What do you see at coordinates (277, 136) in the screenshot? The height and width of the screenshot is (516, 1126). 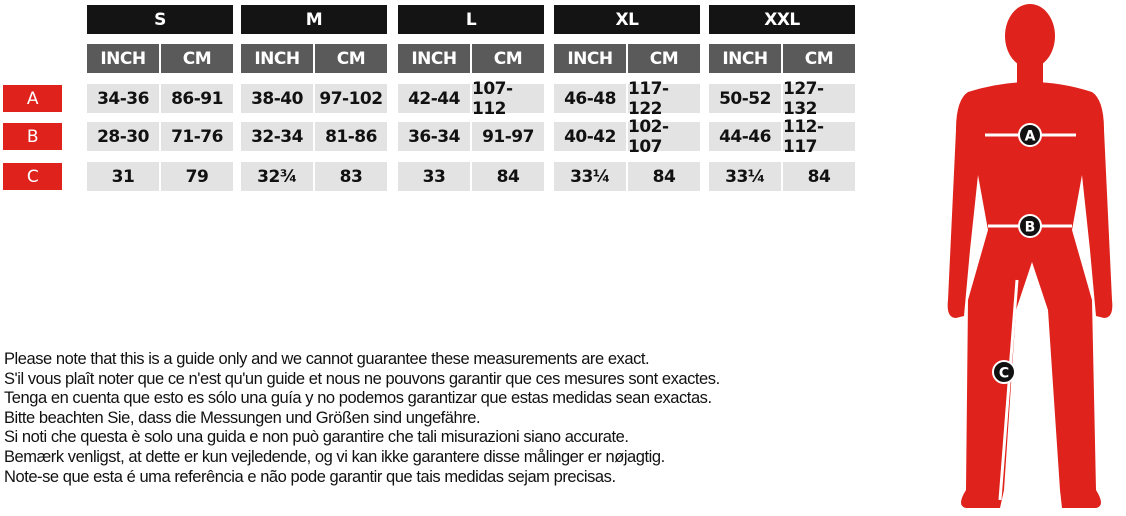 I see `cell-inch: 32-34` at bounding box center [277, 136].